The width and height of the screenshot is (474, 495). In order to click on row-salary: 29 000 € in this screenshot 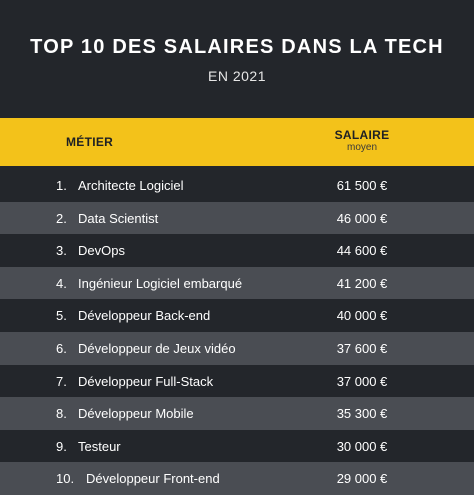, I will do `click(362, 479)`.